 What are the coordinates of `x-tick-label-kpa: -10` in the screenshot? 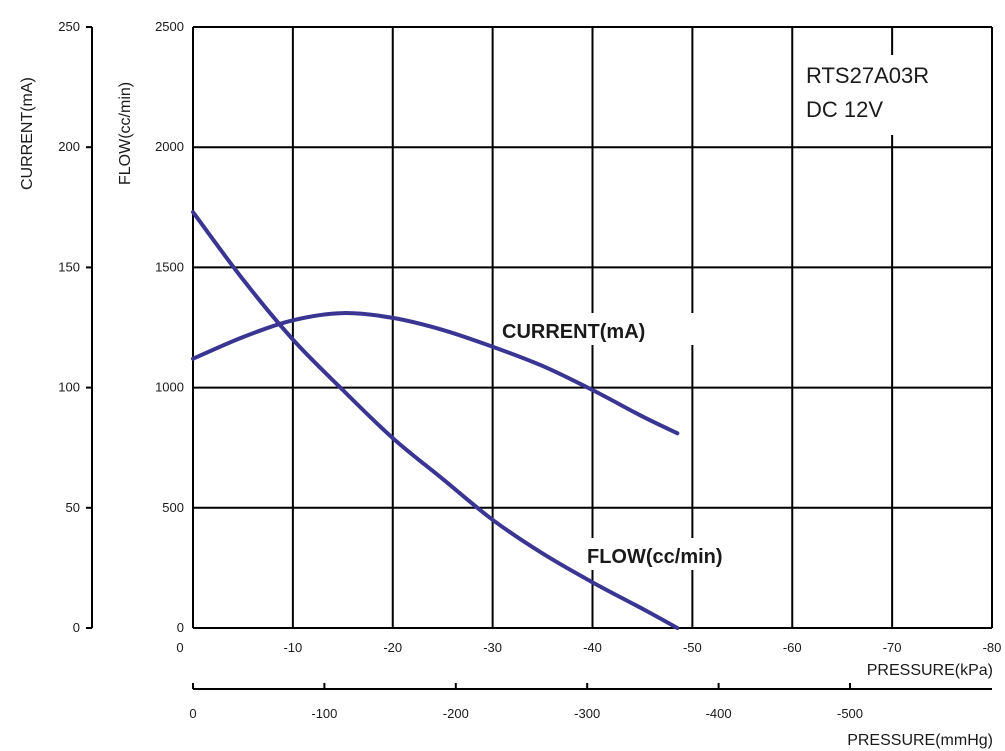 It's located at (292, 647).